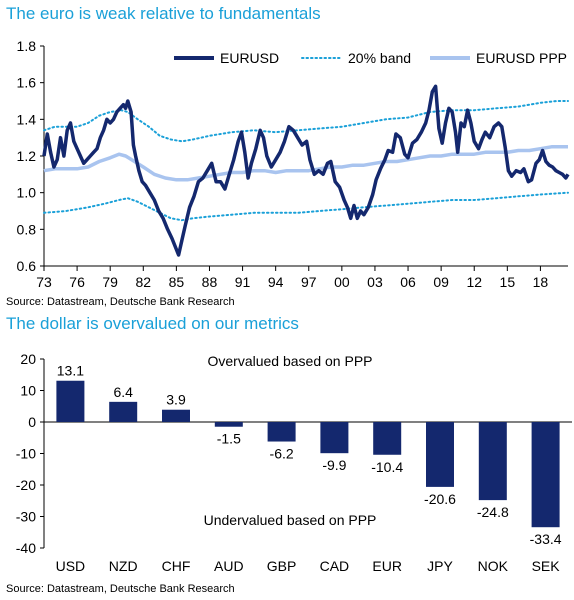  Describe the element at coordinates (27, 46) in the screenshot. I see `chart1-y-tick-label: 1.8` at that location.